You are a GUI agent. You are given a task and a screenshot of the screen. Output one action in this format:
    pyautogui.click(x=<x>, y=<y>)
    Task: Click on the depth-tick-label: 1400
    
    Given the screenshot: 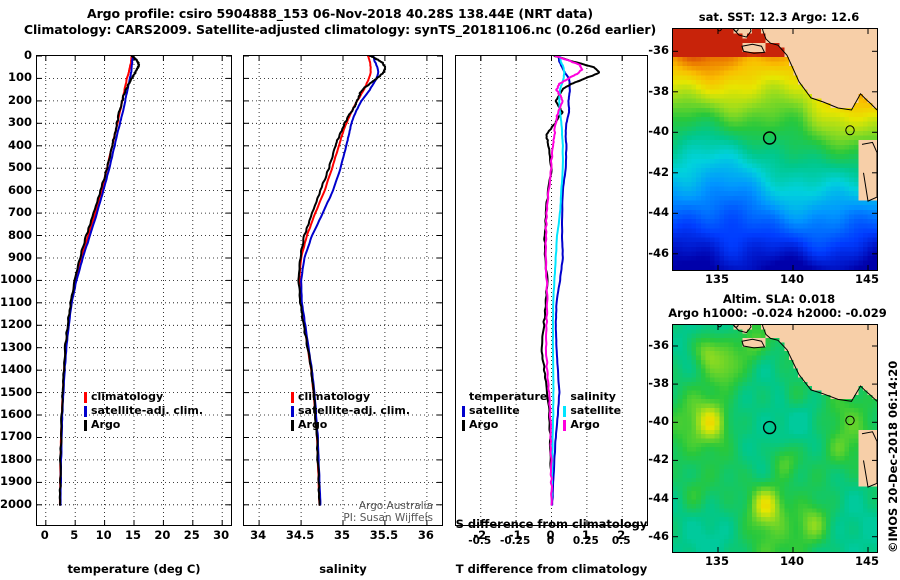 What is the action you would take?
    pyautogui.click(x=16, y=369)
    